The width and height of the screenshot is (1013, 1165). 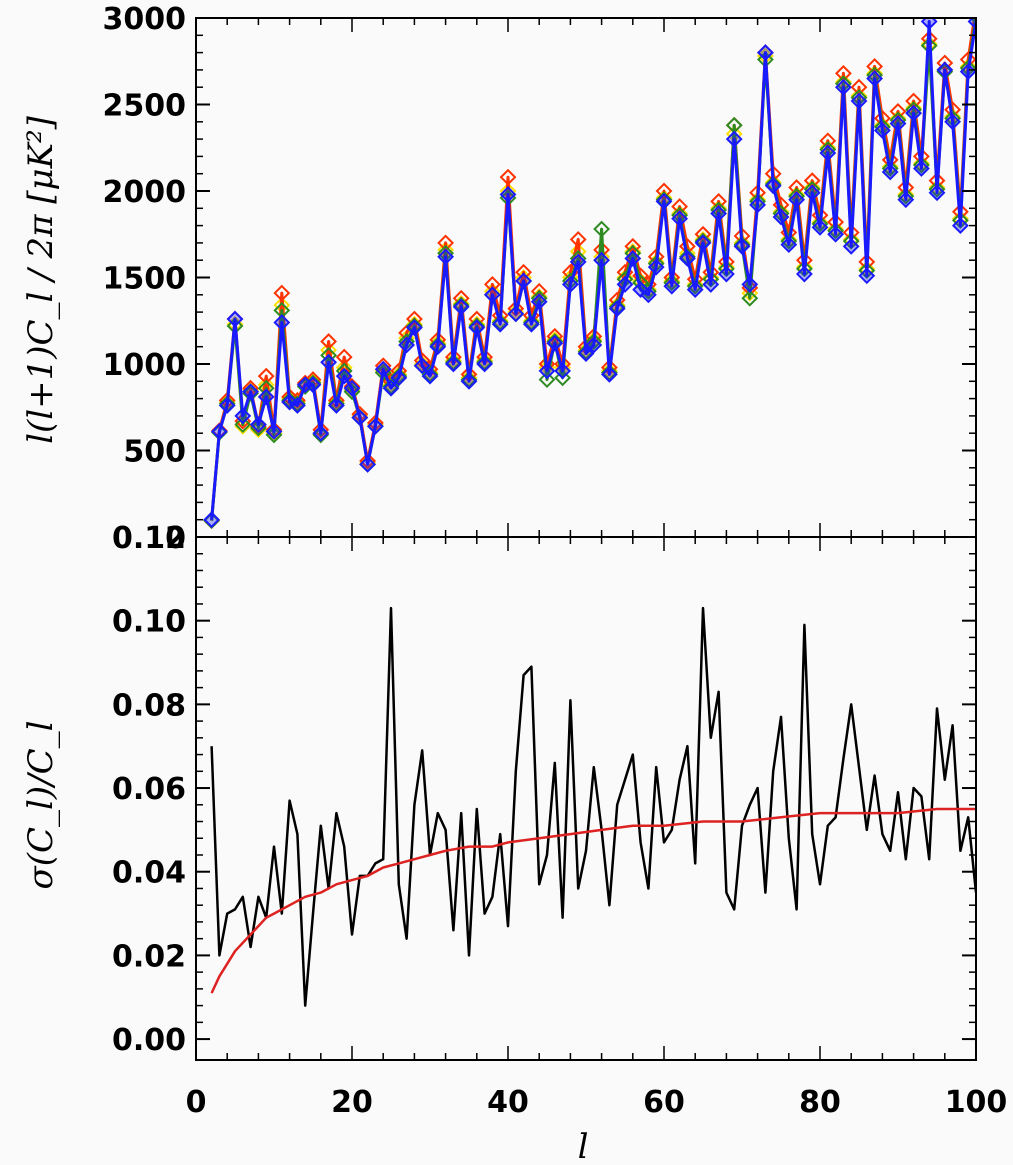 What do you see at coordinates (508, 1102) in the screenshot?
I see `x-tick-label: 40` at bounding box center [508, 1102].